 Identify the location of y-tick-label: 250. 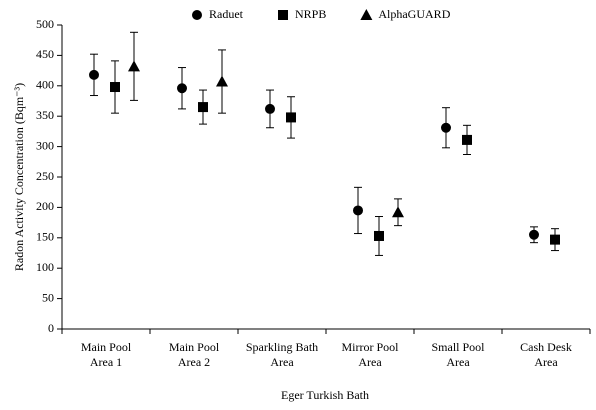
(45, 176).